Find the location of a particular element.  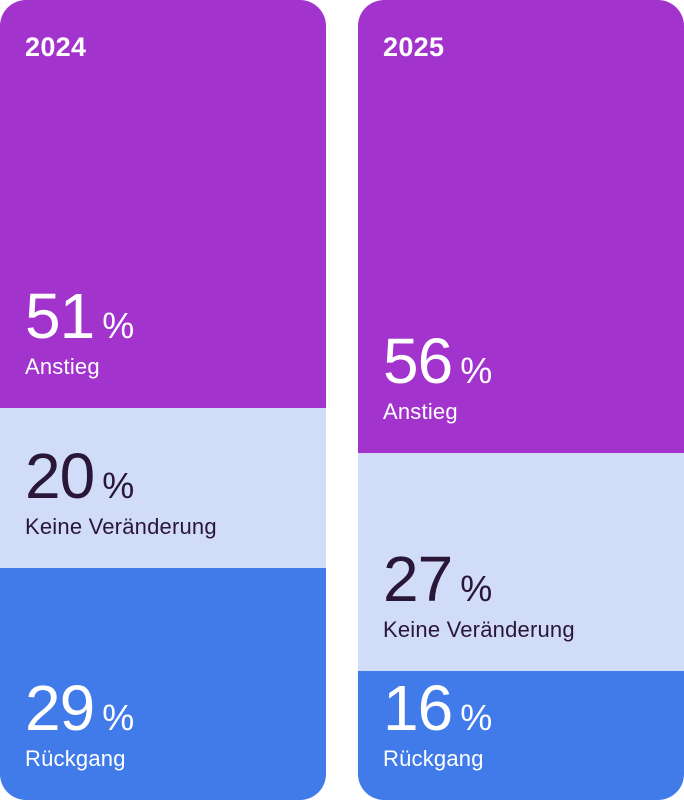

bar-segment-2025-1: 27% Keine Veränderung is located at coordinates (521, 562).